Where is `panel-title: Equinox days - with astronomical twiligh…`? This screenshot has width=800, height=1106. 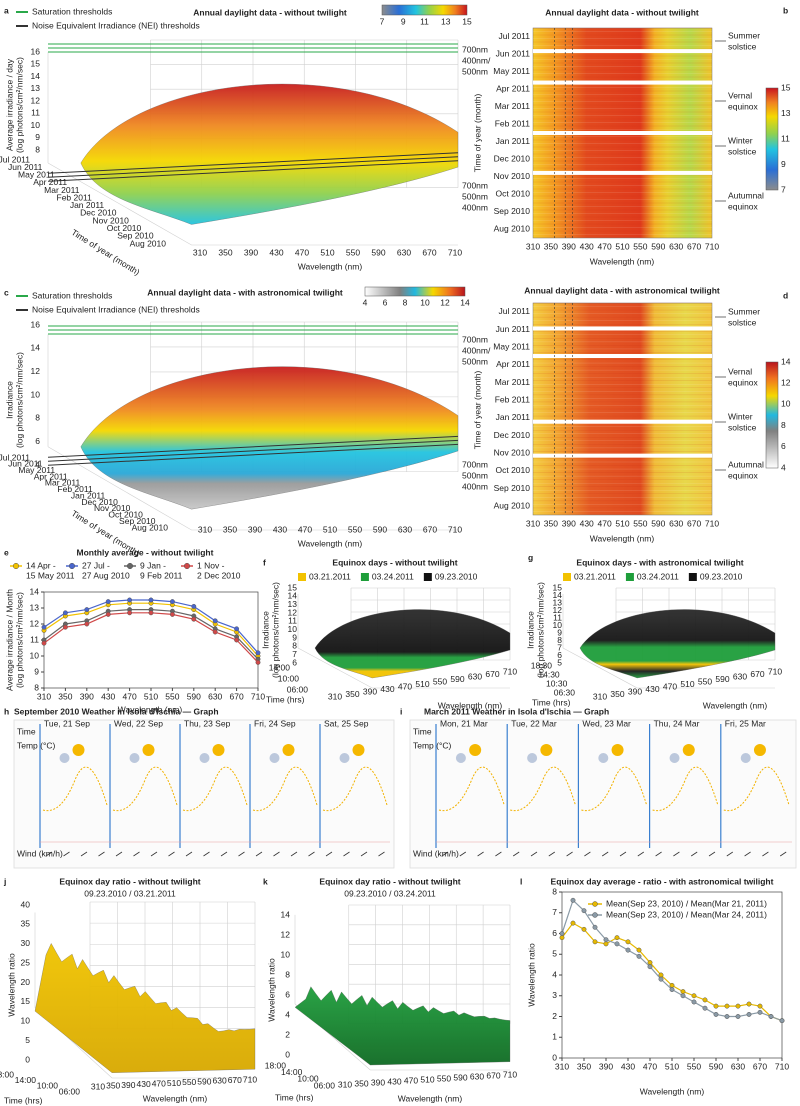
panel-title: Equinox days - with astronomical twiligh… is located at coordinates (659, 562).